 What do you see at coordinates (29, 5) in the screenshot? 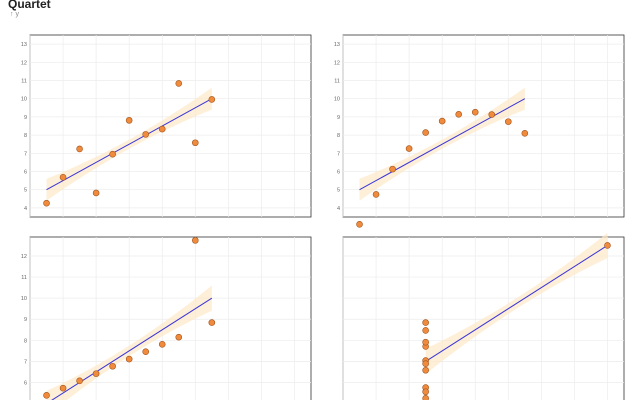
I see `chart-title: Quartet` at bounding box center [29, 5].